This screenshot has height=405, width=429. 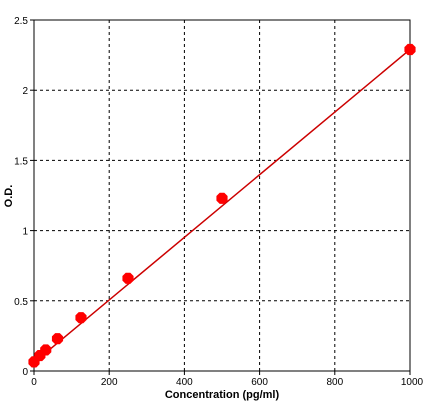 I want to click on x-tick-label: 200, so click(x=109, y=382).